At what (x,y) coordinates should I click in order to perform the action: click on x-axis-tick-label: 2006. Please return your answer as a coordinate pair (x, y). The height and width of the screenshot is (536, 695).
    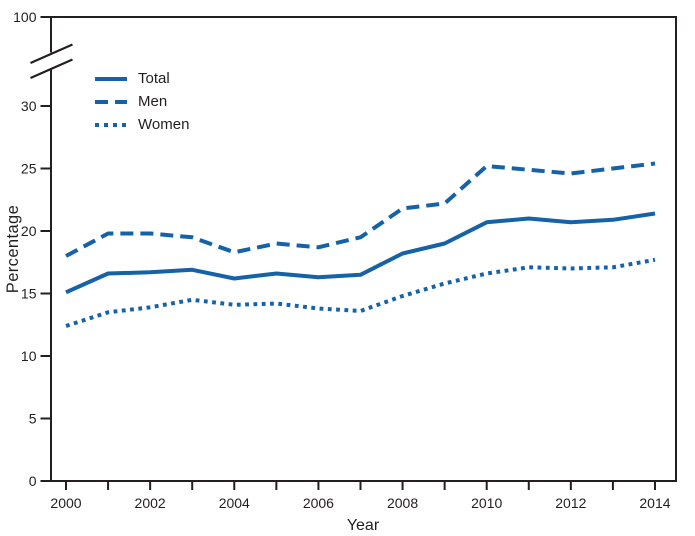
    Looking at the image, I should click on (318, 503).